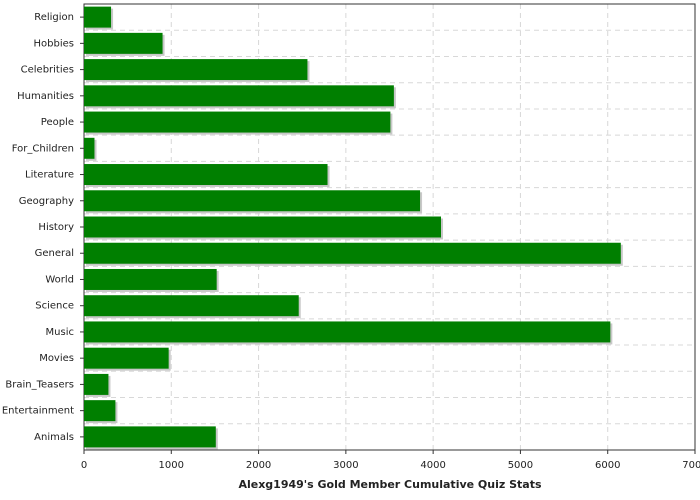  Describe the element at coordinates (59, 279) in the screenshot. I see `y-tick-label: World` at that location.